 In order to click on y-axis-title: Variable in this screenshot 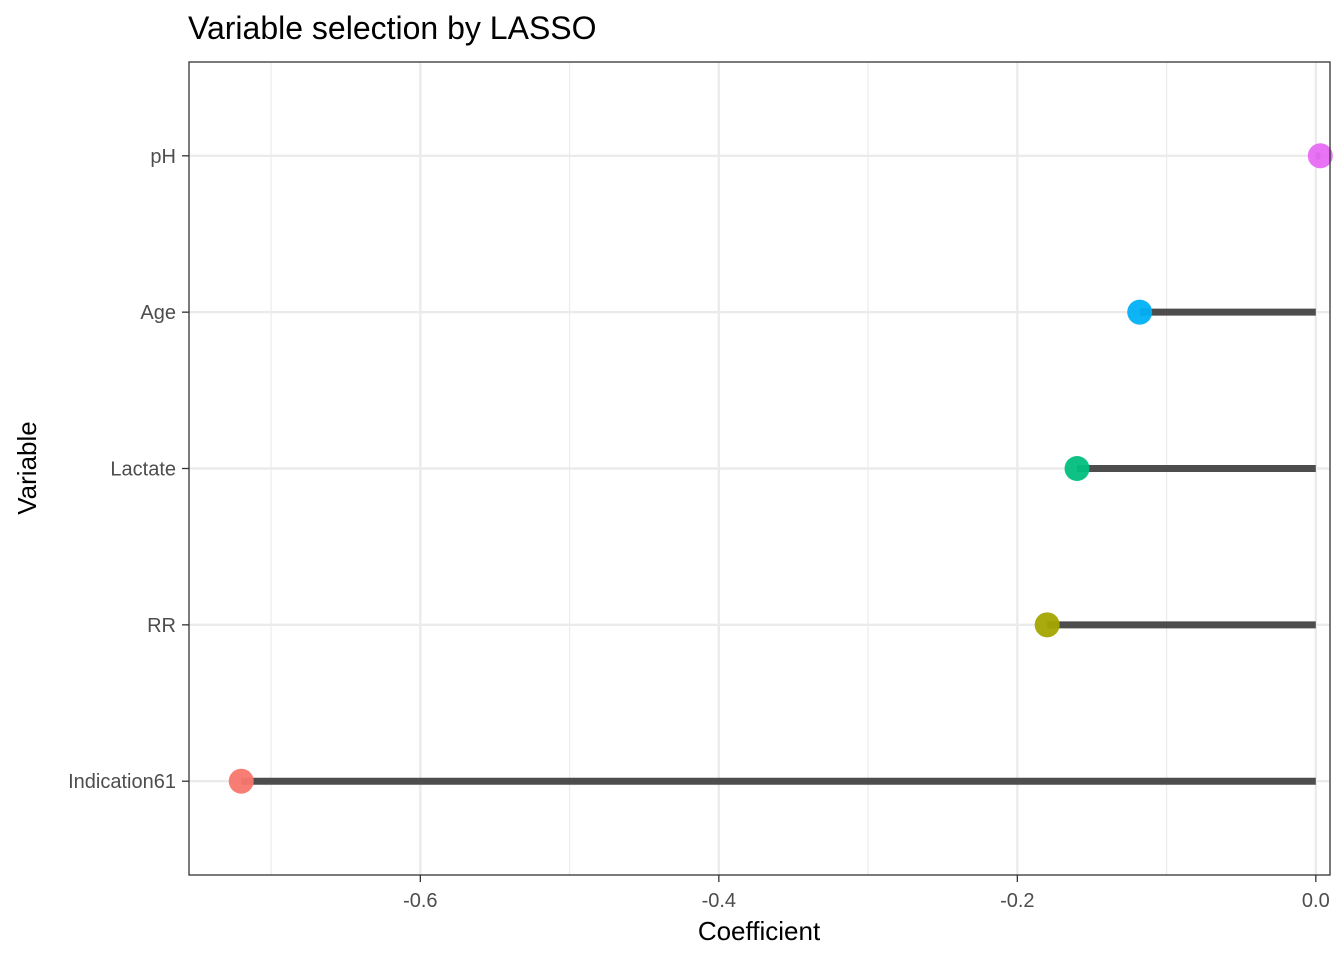, I will do `click(27, 467)`.